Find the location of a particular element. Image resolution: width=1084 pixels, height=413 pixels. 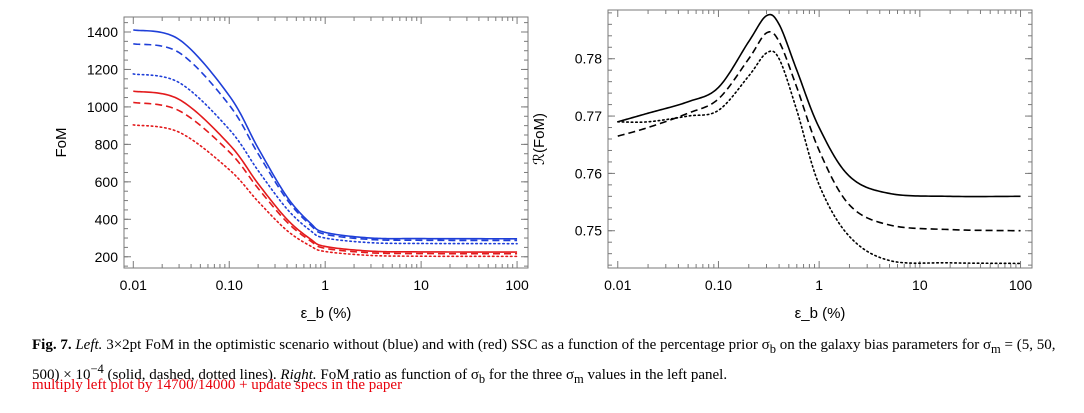

caption-right-heading: Right. is located at coordinates (298, 375).